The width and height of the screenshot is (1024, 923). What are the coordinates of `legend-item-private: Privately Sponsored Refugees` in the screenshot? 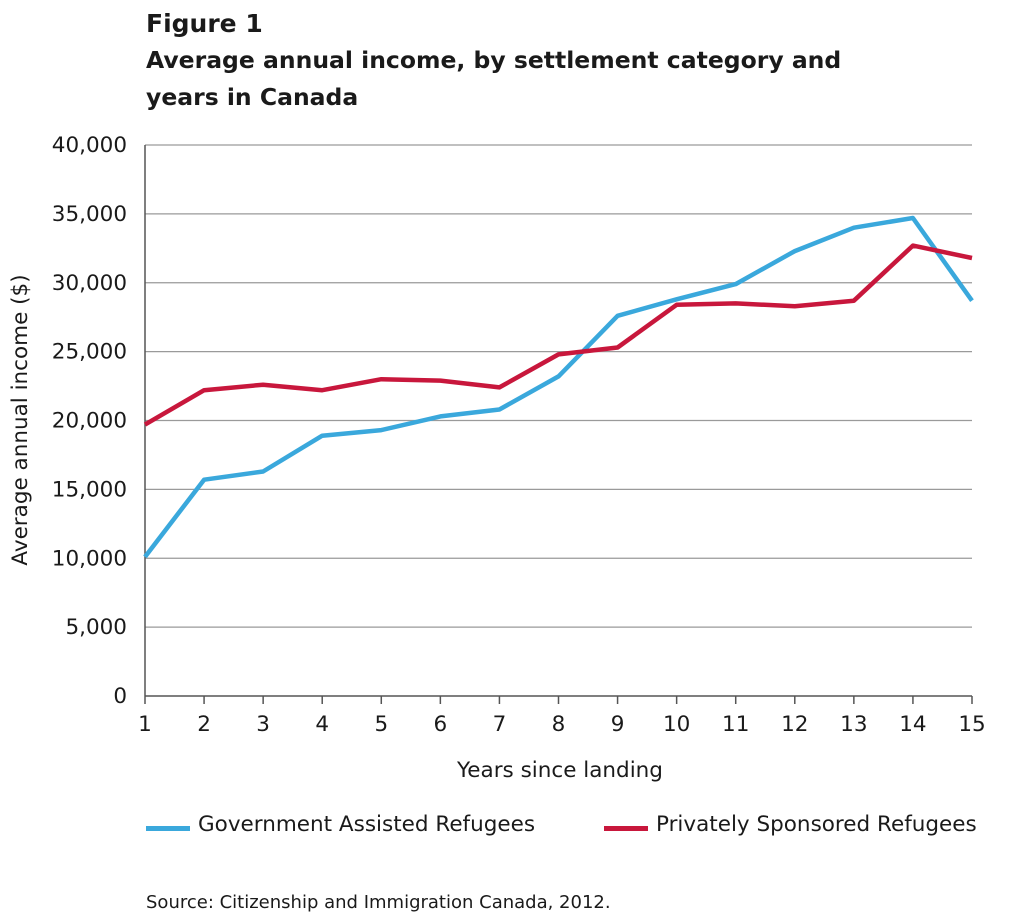 It's located at (790, 825).